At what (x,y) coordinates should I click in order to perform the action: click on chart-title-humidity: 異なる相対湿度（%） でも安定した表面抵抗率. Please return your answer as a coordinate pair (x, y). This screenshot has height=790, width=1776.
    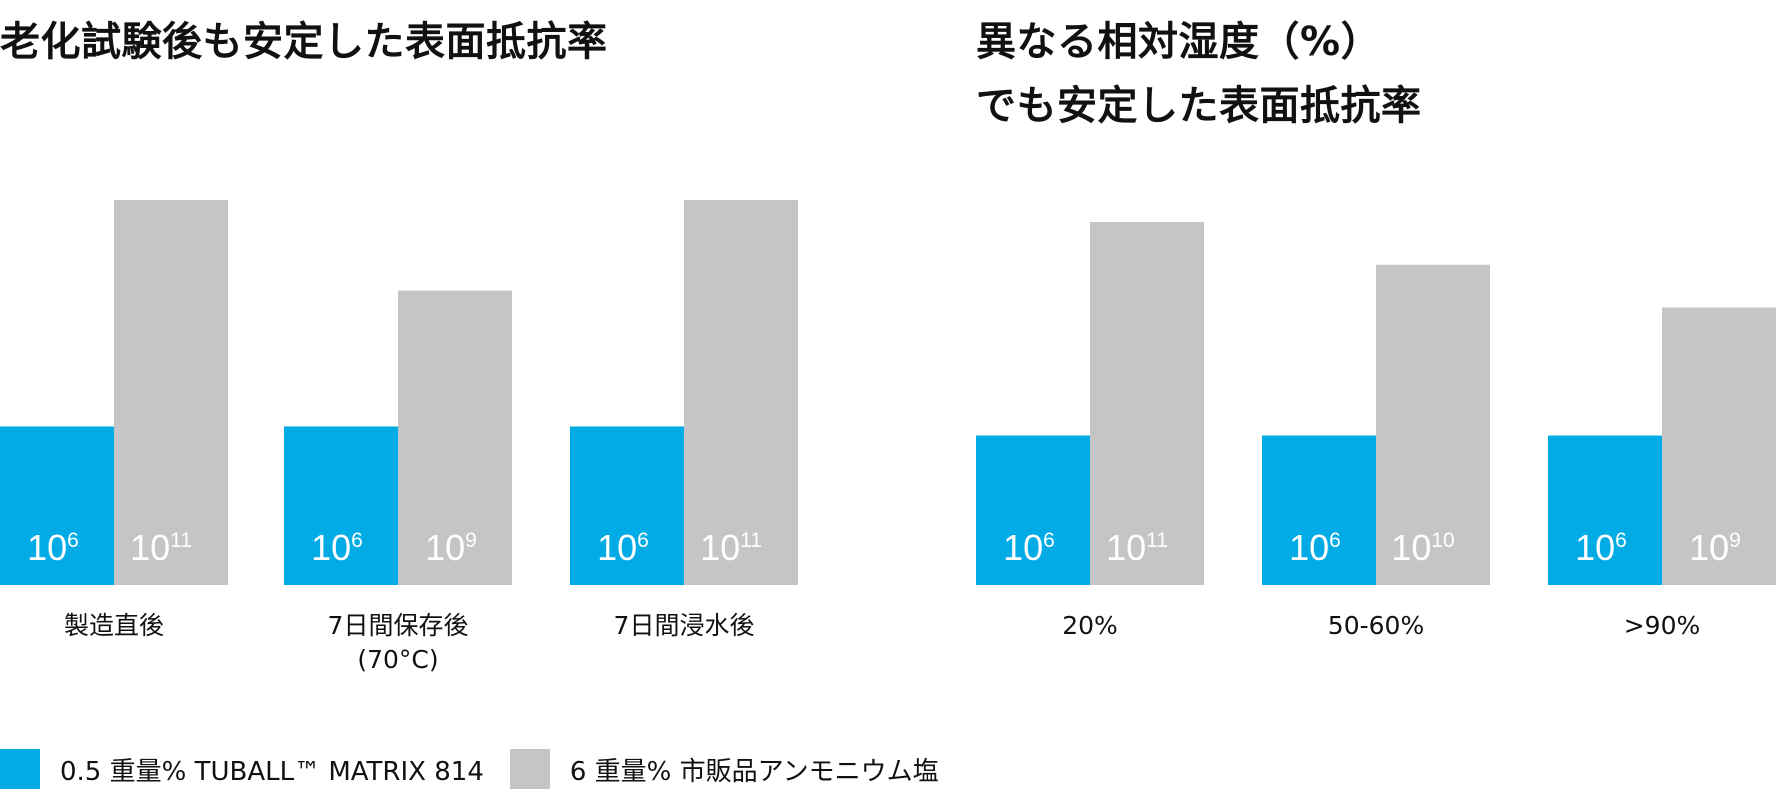
    Looking at the image, I should click on (1199, 74).